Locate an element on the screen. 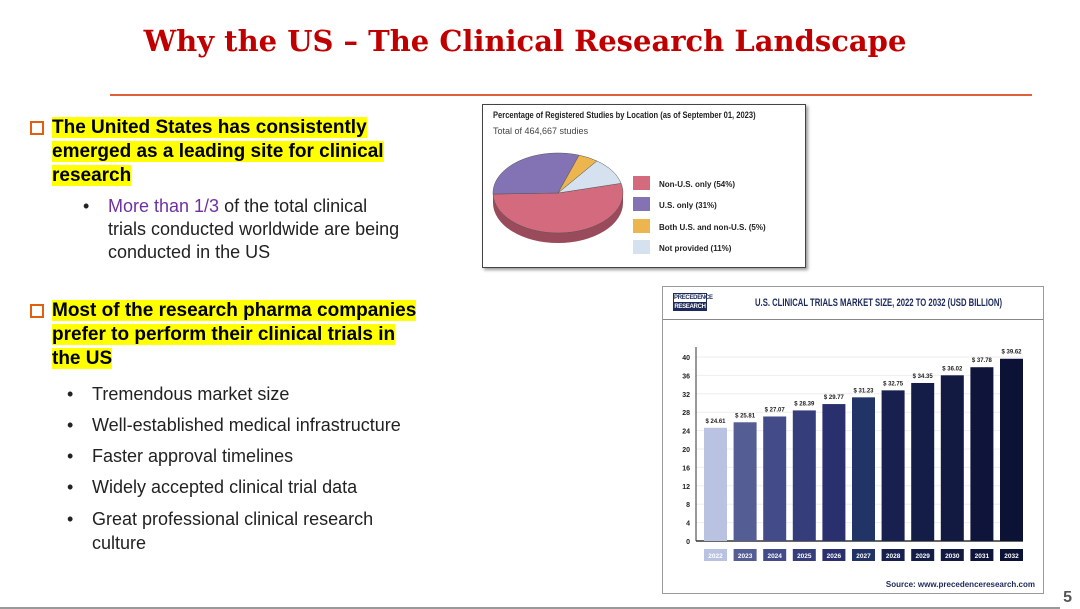 This screenshot has width=1080, height=609. page-number: 5 is located at coordinates (1067, 597).